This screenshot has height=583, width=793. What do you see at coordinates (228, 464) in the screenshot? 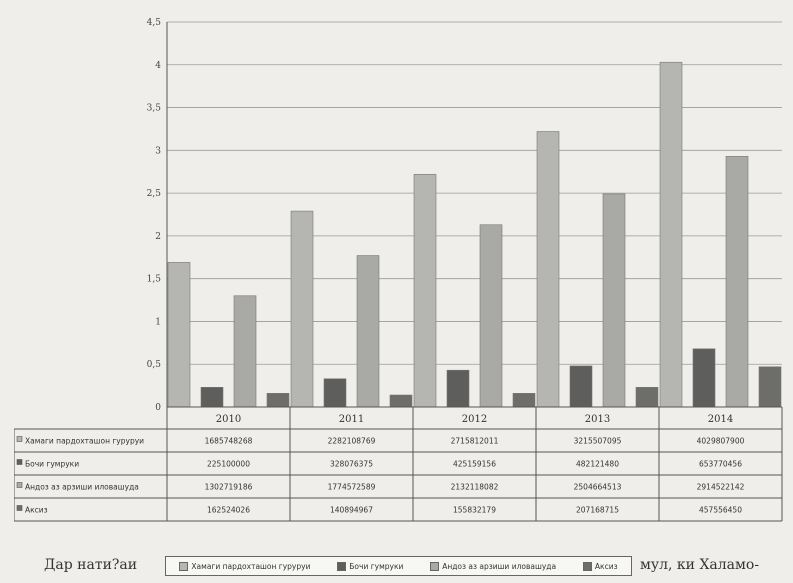
I see `table-cell: 225100000` at bounding box center [228, 464].